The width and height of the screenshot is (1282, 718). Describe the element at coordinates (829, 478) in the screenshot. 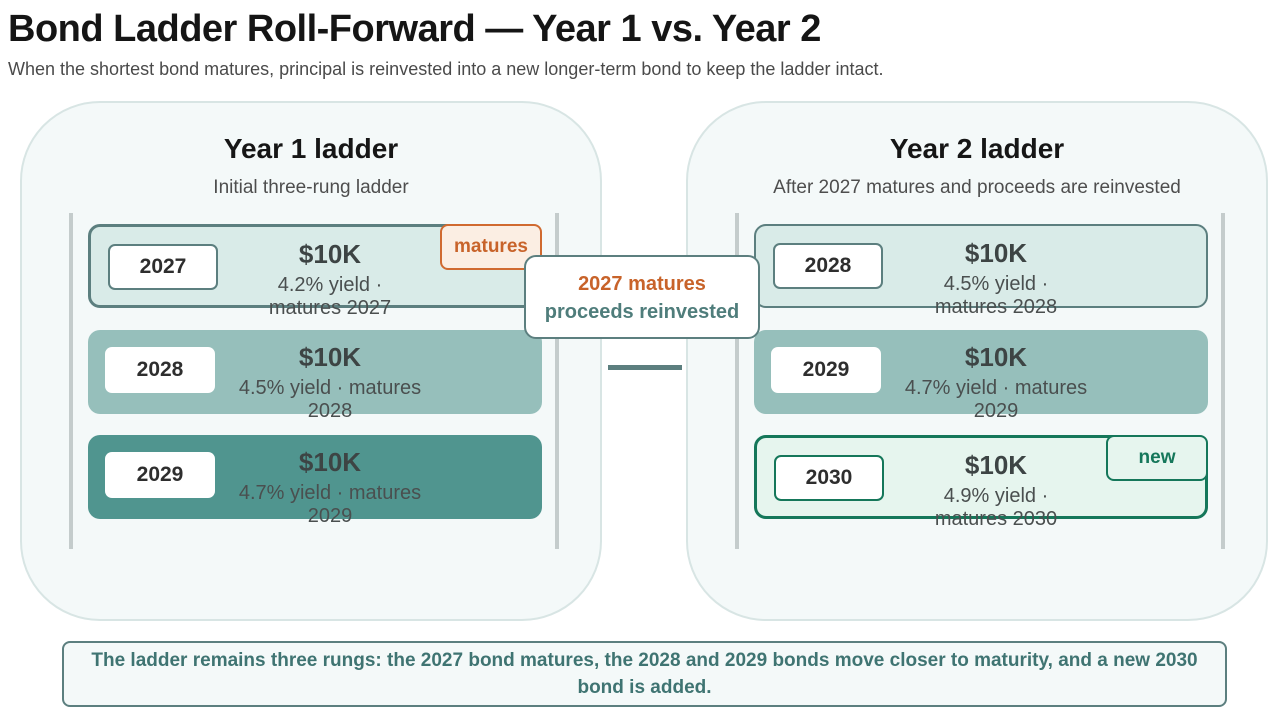

I see `rung-year-label: 2030` at that location.